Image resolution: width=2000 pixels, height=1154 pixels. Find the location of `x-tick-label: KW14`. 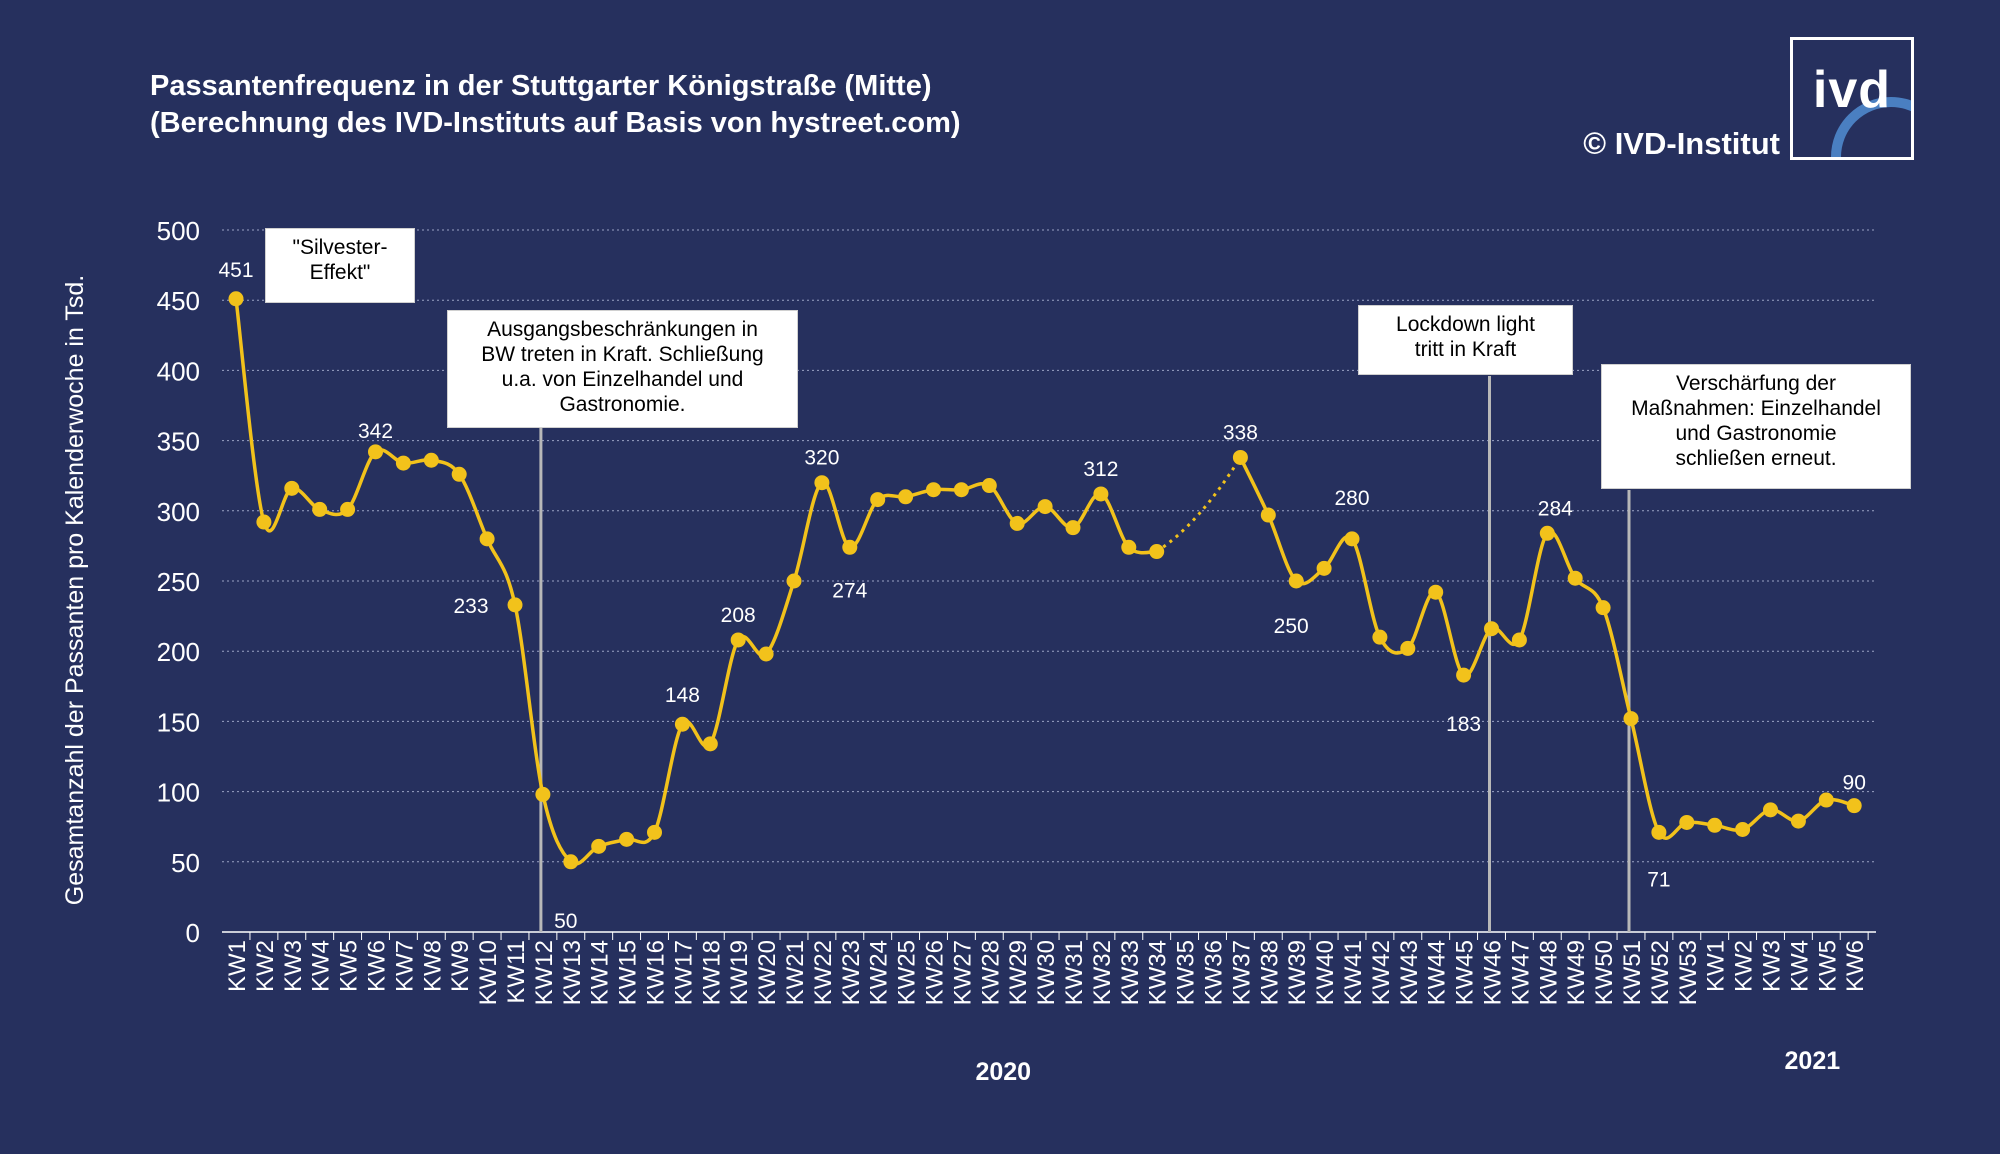

x-tick-label: KW14 is located at coordinates (600, 972).